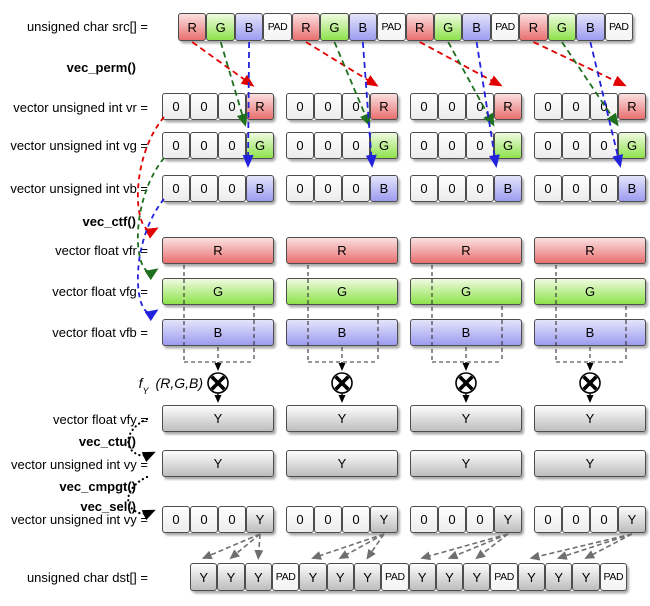  Describe the element at coordinates (466, 332) in the screenshot. I see `vfb-bar-3: B` at that location.